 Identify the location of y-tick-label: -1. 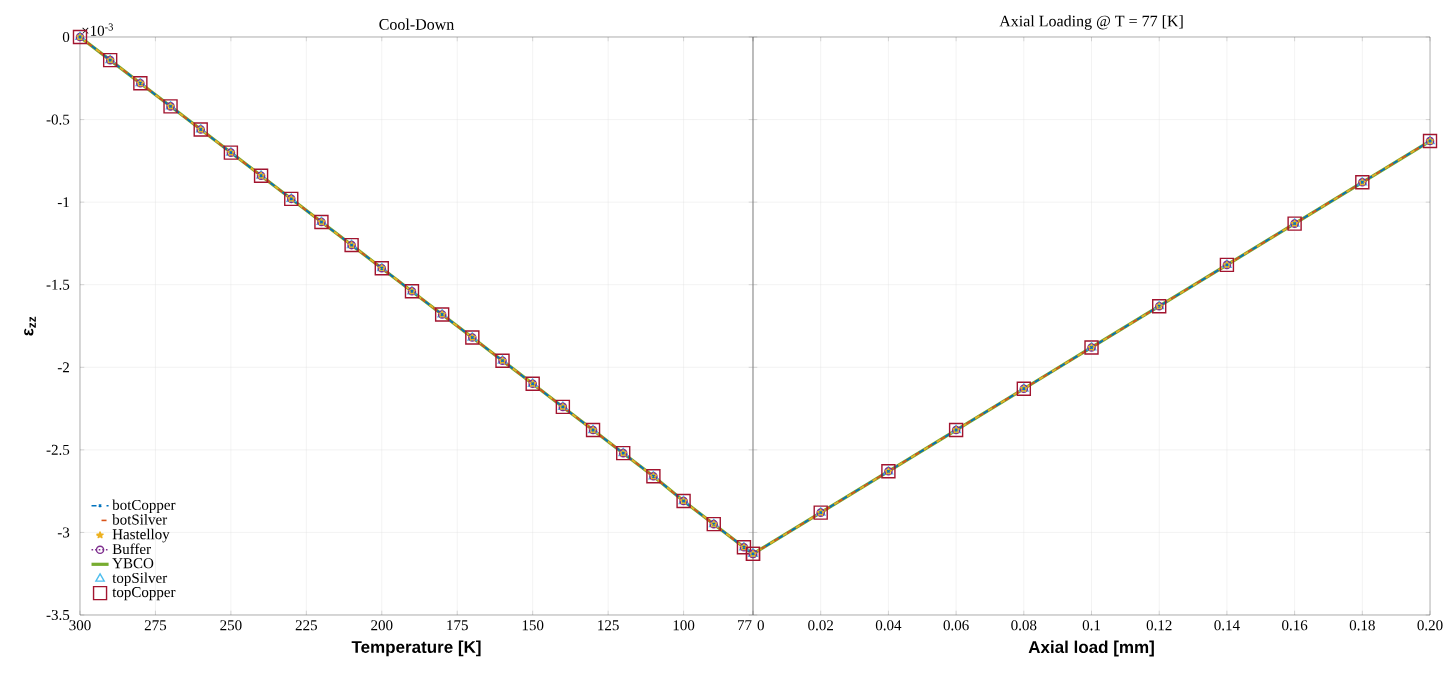
(63, 202).